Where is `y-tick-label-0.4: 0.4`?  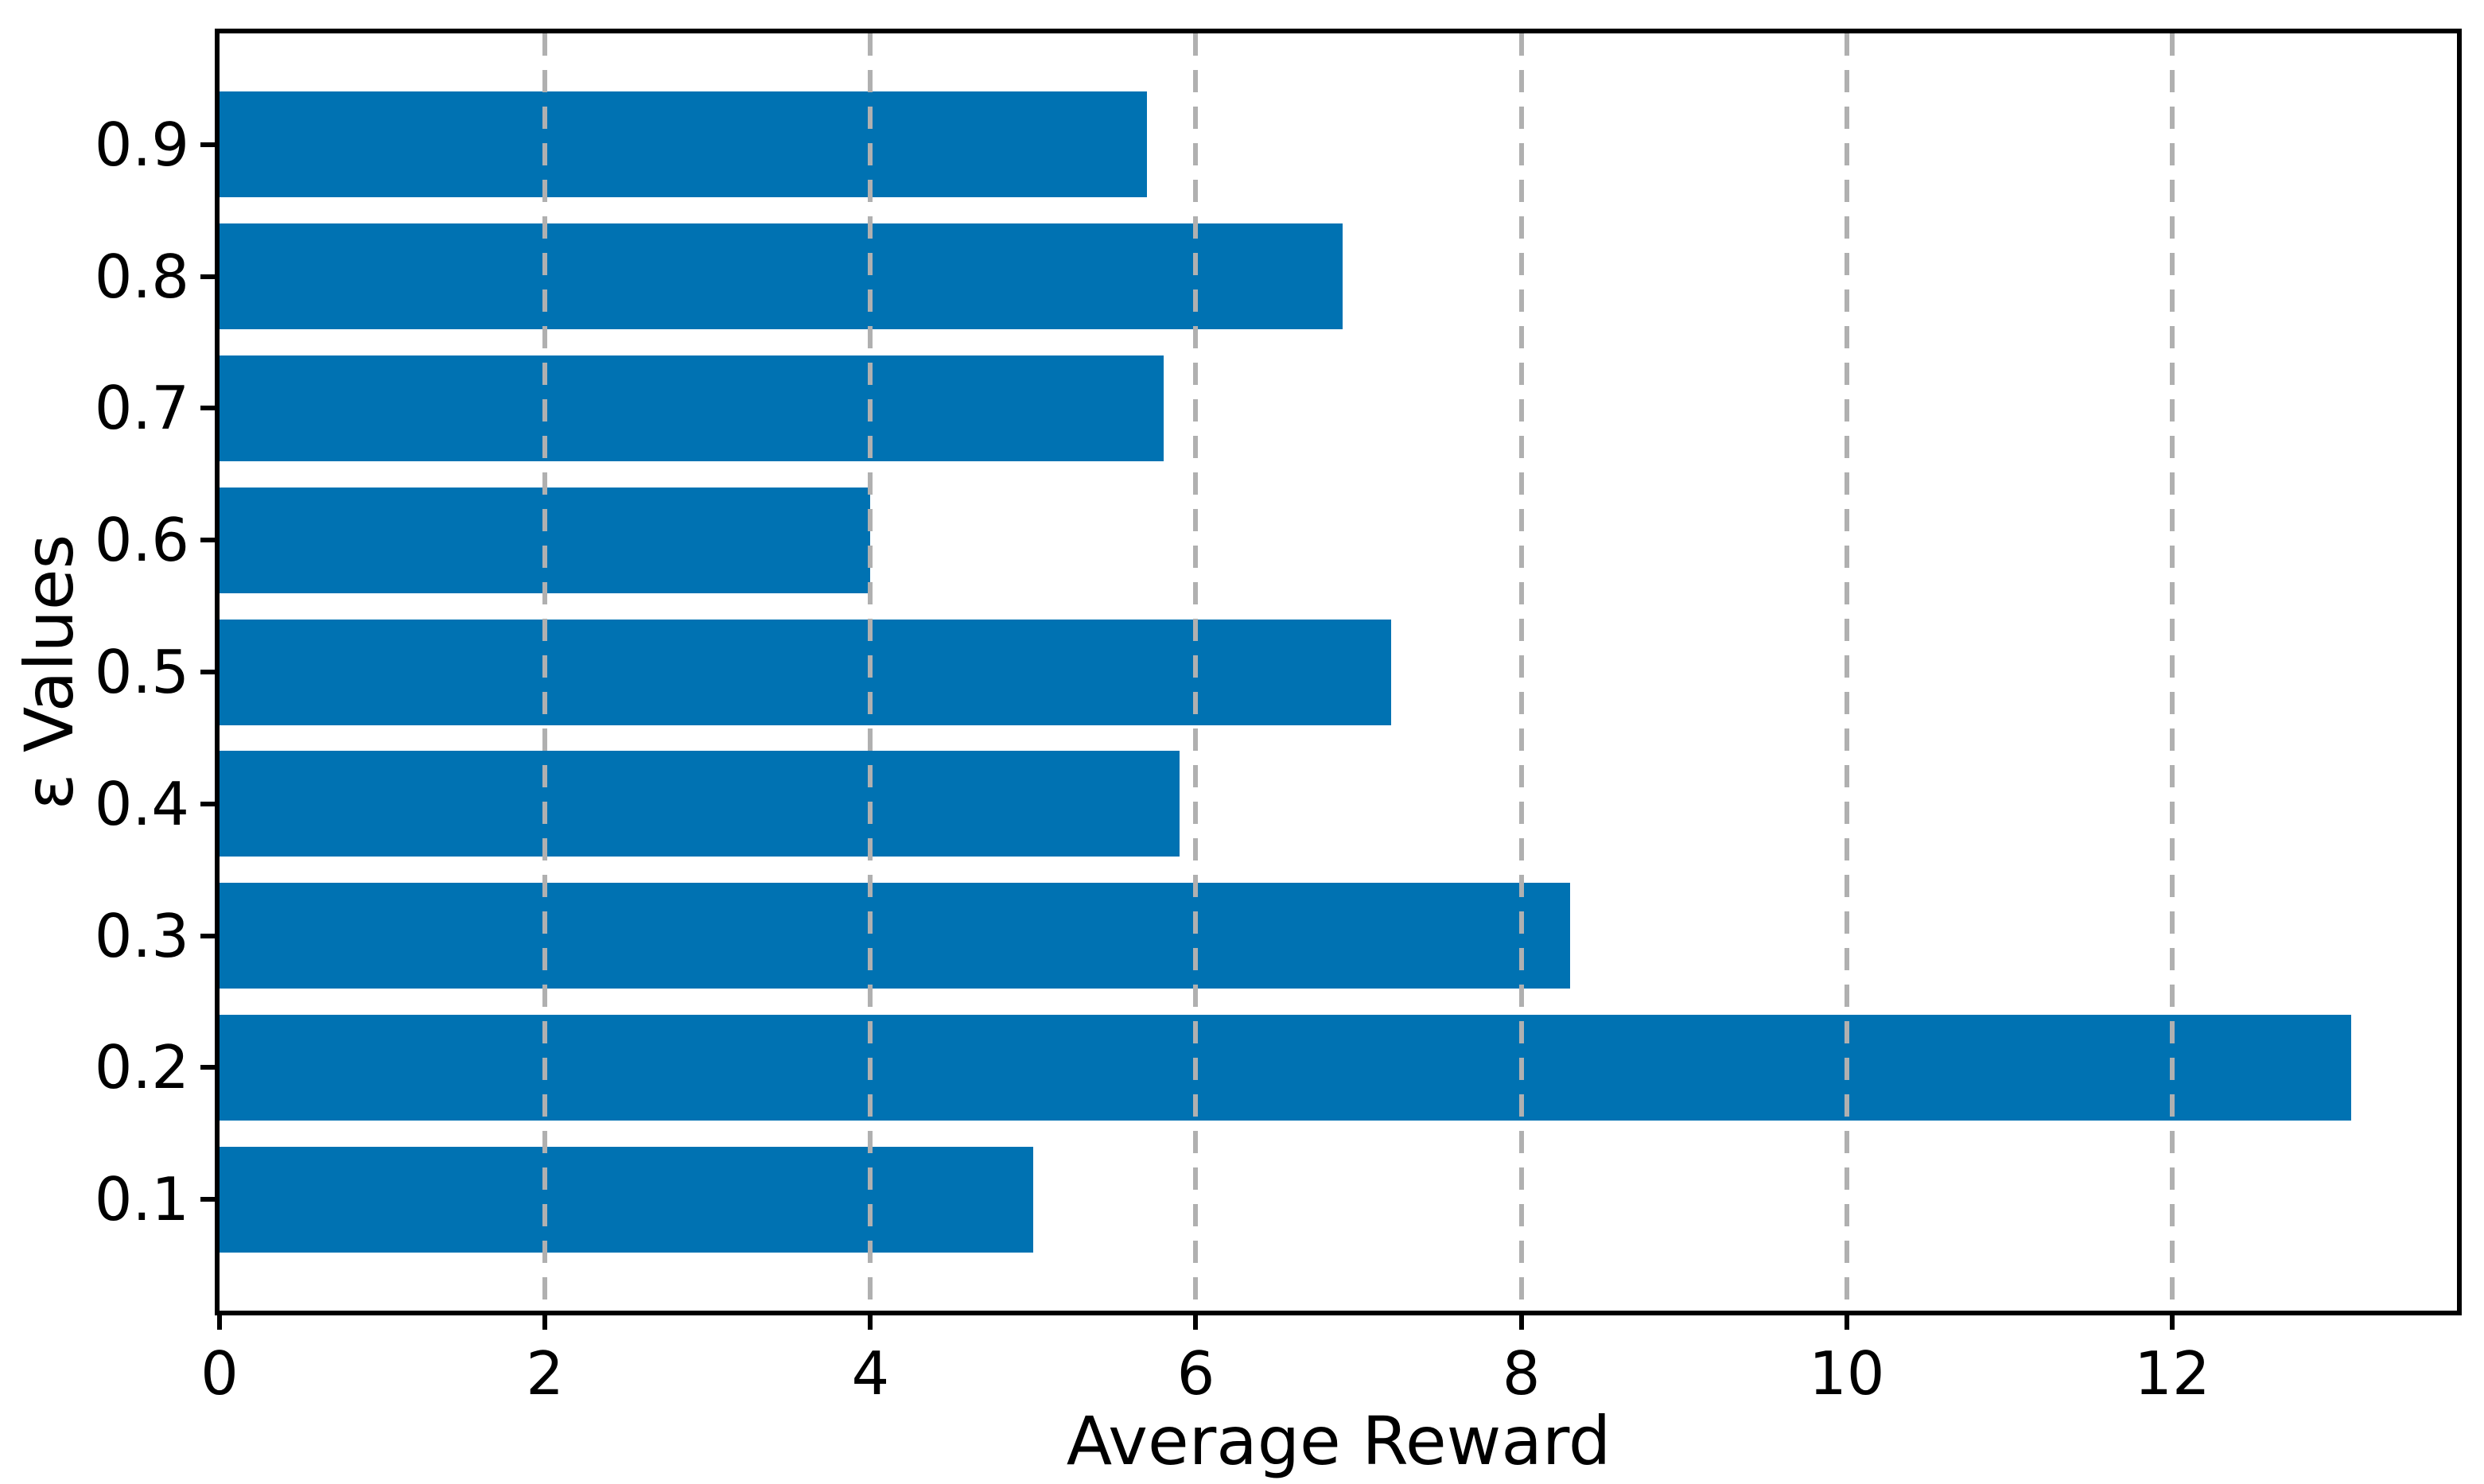
y-tick-label-0.4: 0.4 is located at coordinates (141, 803).